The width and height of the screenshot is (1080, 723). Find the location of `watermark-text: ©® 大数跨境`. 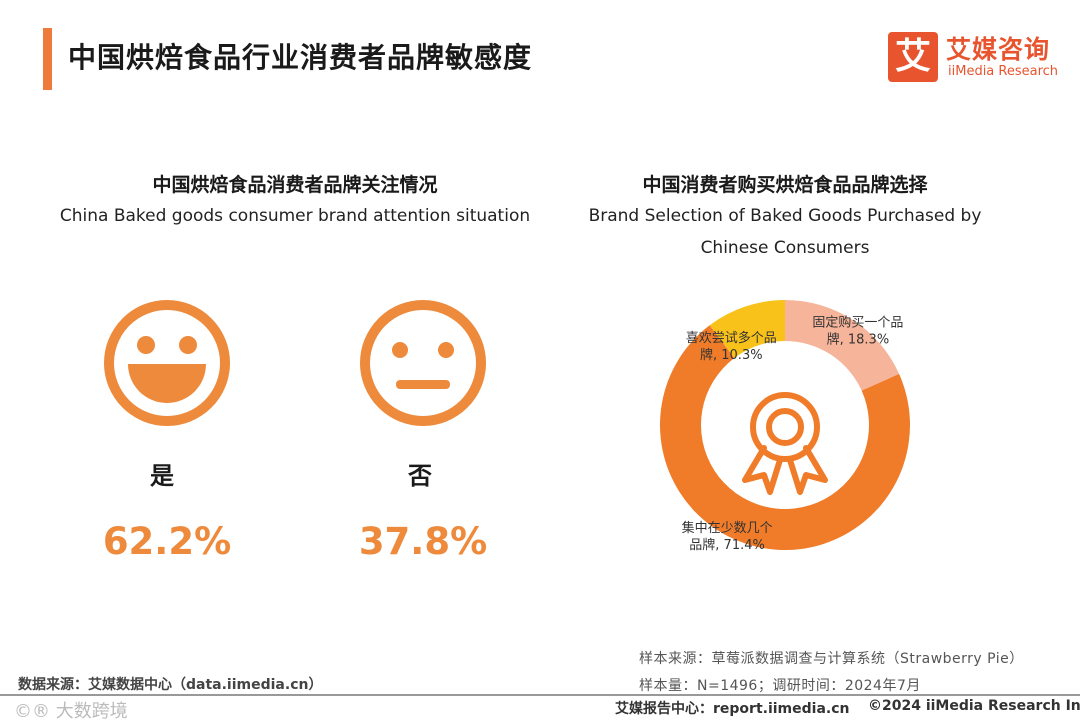

watermark-text: ©® 大数跨境 is located at coordinates (71, 711).